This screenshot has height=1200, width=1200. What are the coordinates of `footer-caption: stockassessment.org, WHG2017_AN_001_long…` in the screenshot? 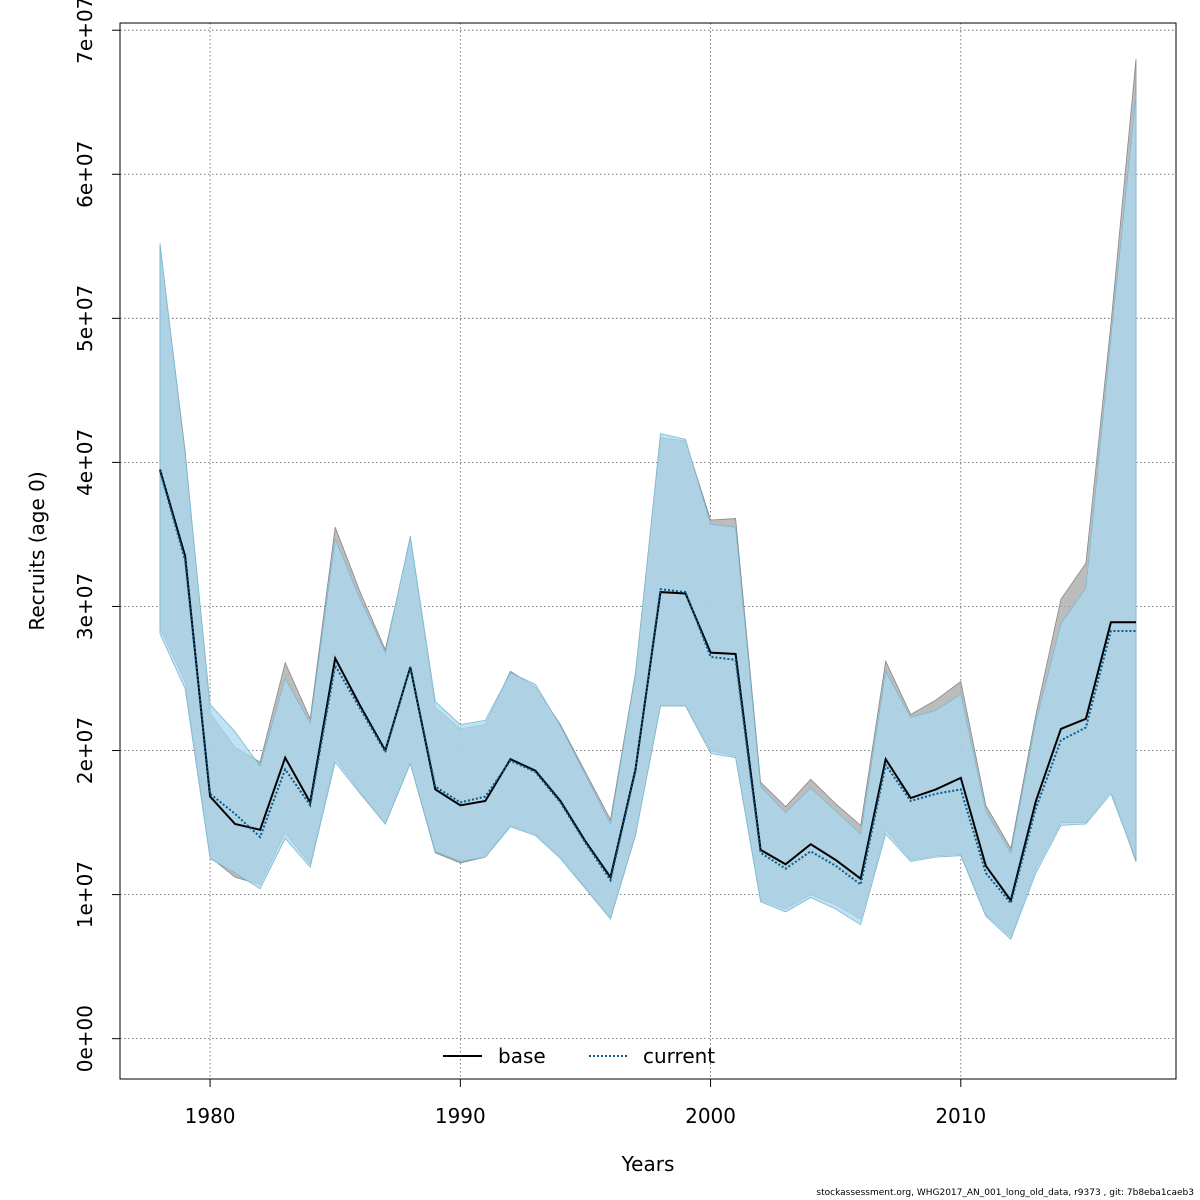 It's located at (1005, 1193).